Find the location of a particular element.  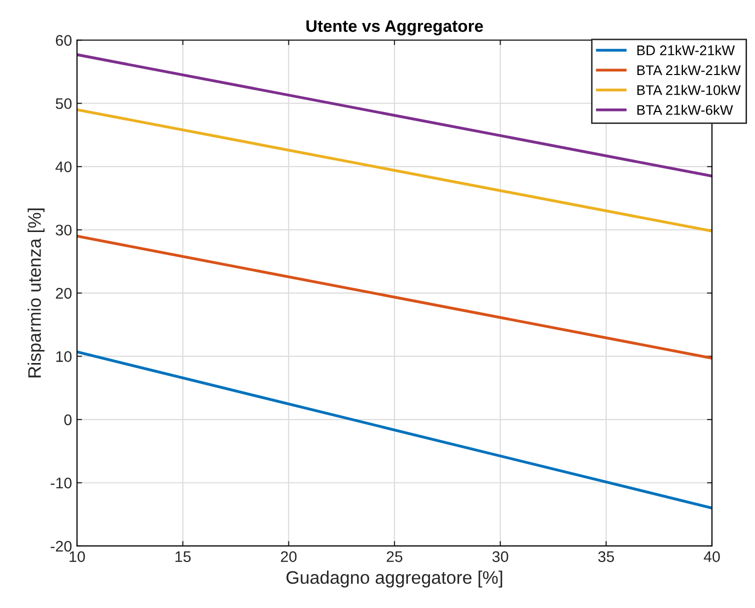

x-tick-label: 30 is located at coordinates (500, 556).